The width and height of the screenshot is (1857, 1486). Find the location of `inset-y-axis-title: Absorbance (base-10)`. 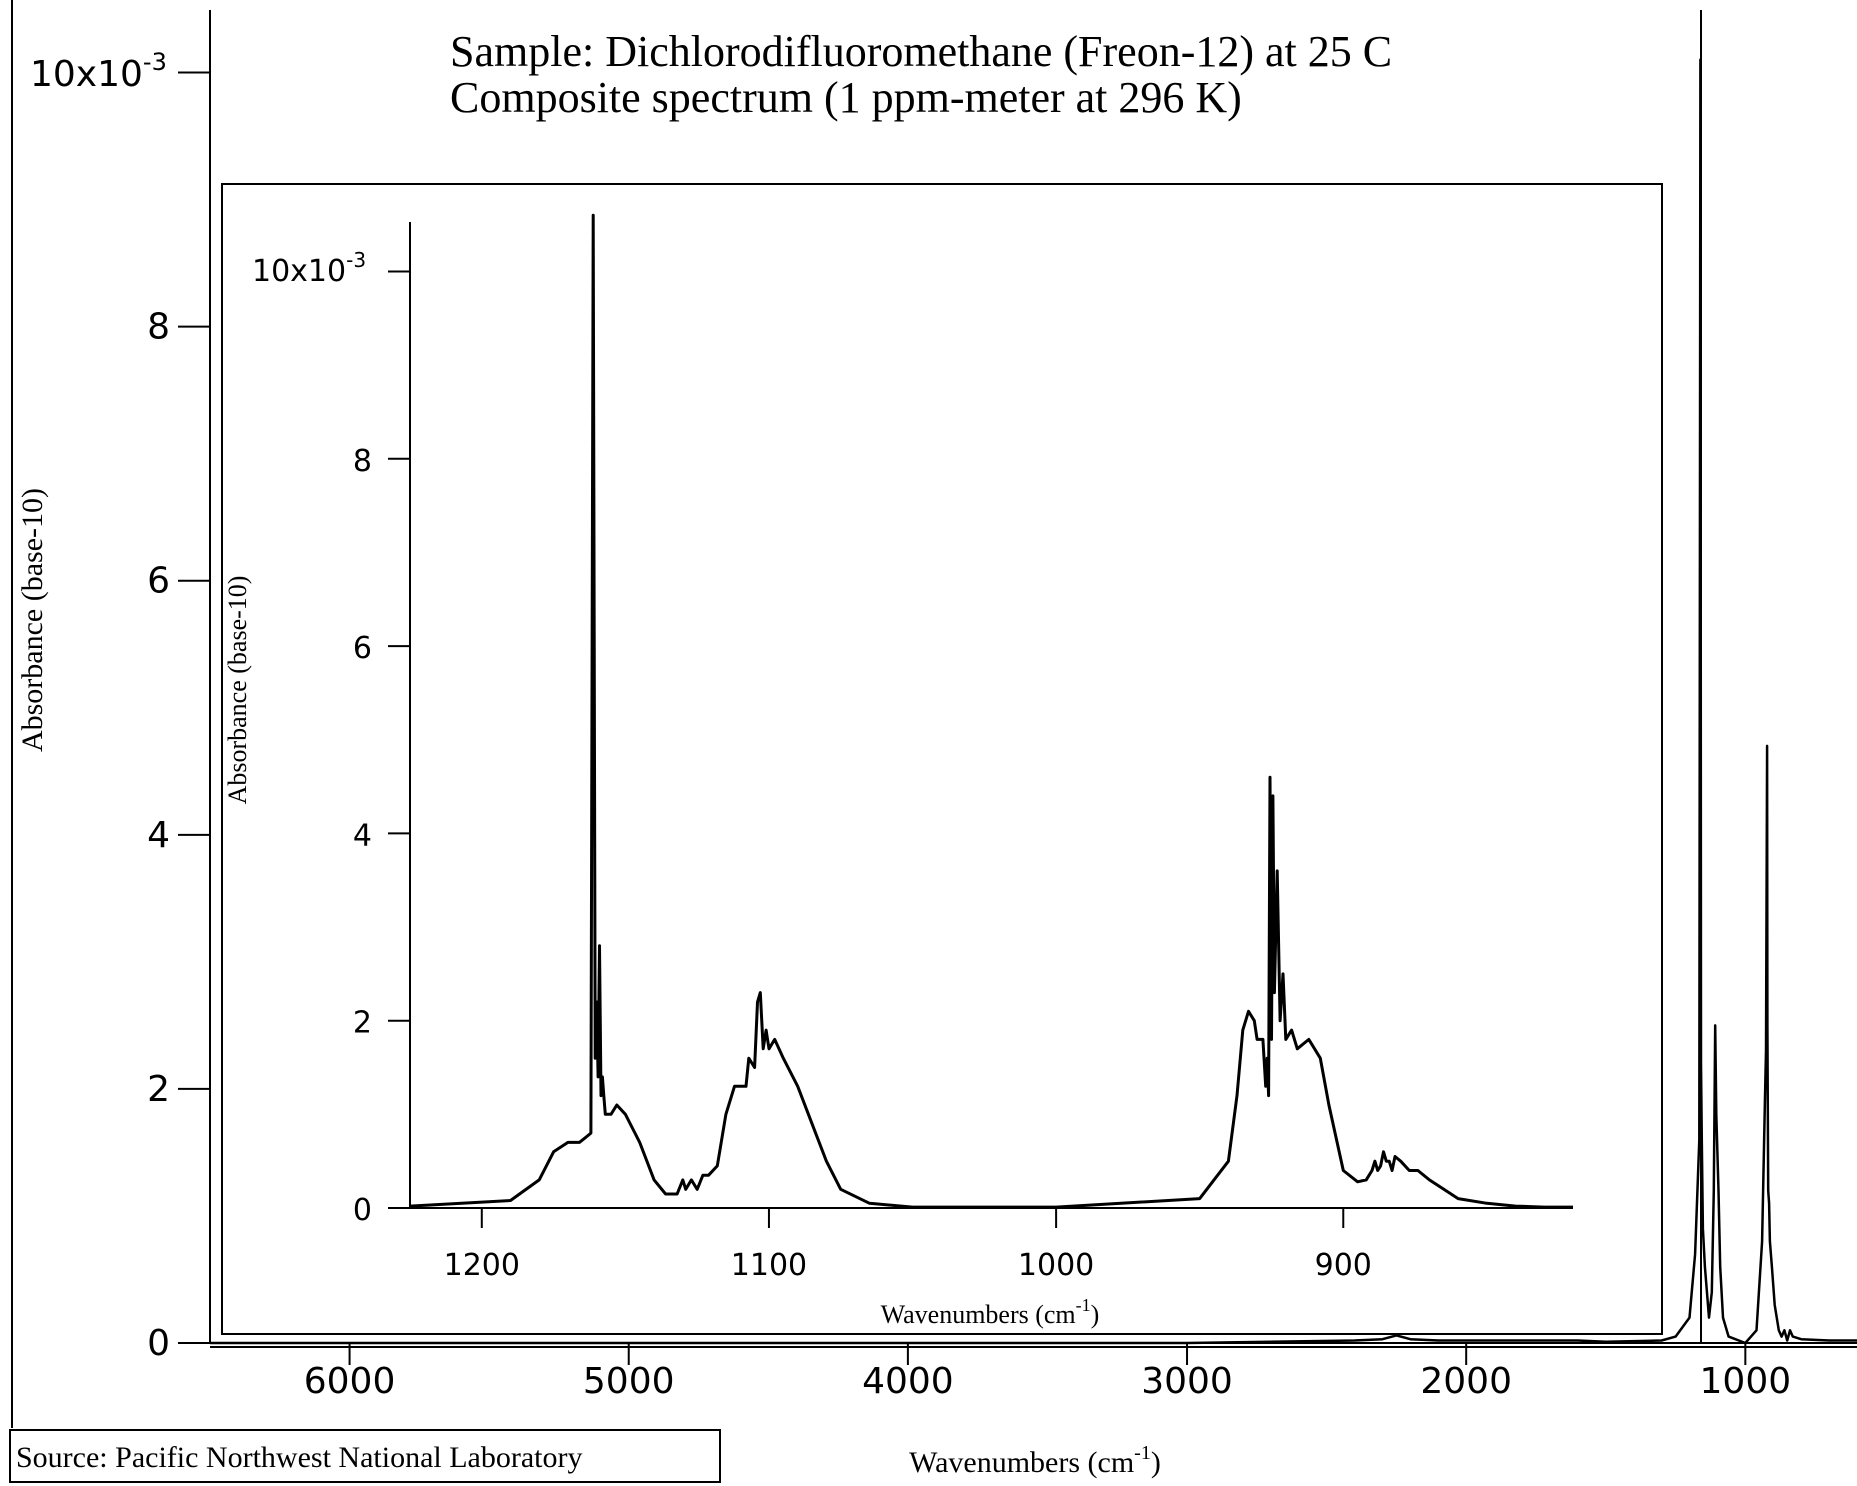

inset-y-axis-title: Absorbance (base-10) is located at coordinates (237, 690).